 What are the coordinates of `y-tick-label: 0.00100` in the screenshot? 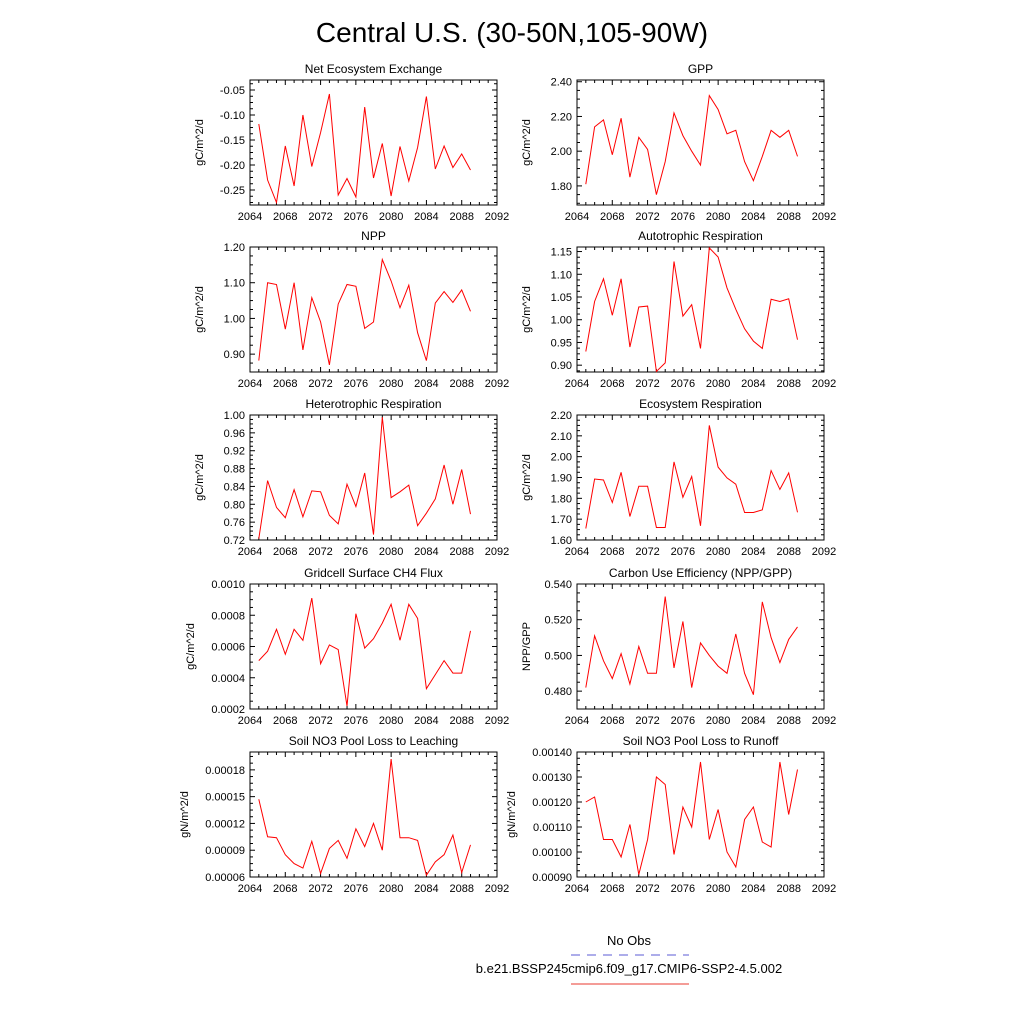 It's located at (552, 853).